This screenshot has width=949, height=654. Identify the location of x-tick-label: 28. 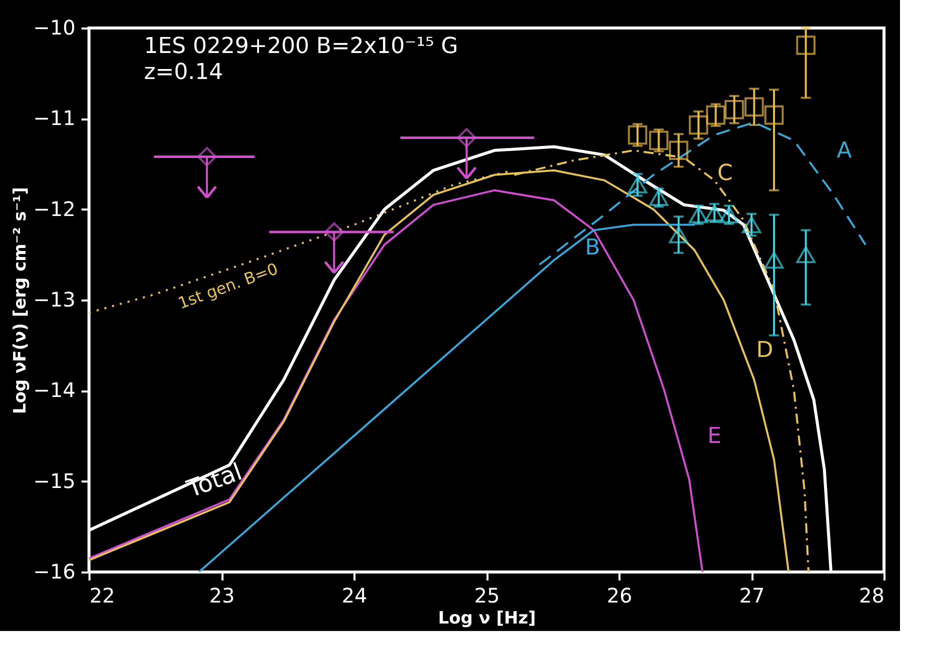
(871, 596).